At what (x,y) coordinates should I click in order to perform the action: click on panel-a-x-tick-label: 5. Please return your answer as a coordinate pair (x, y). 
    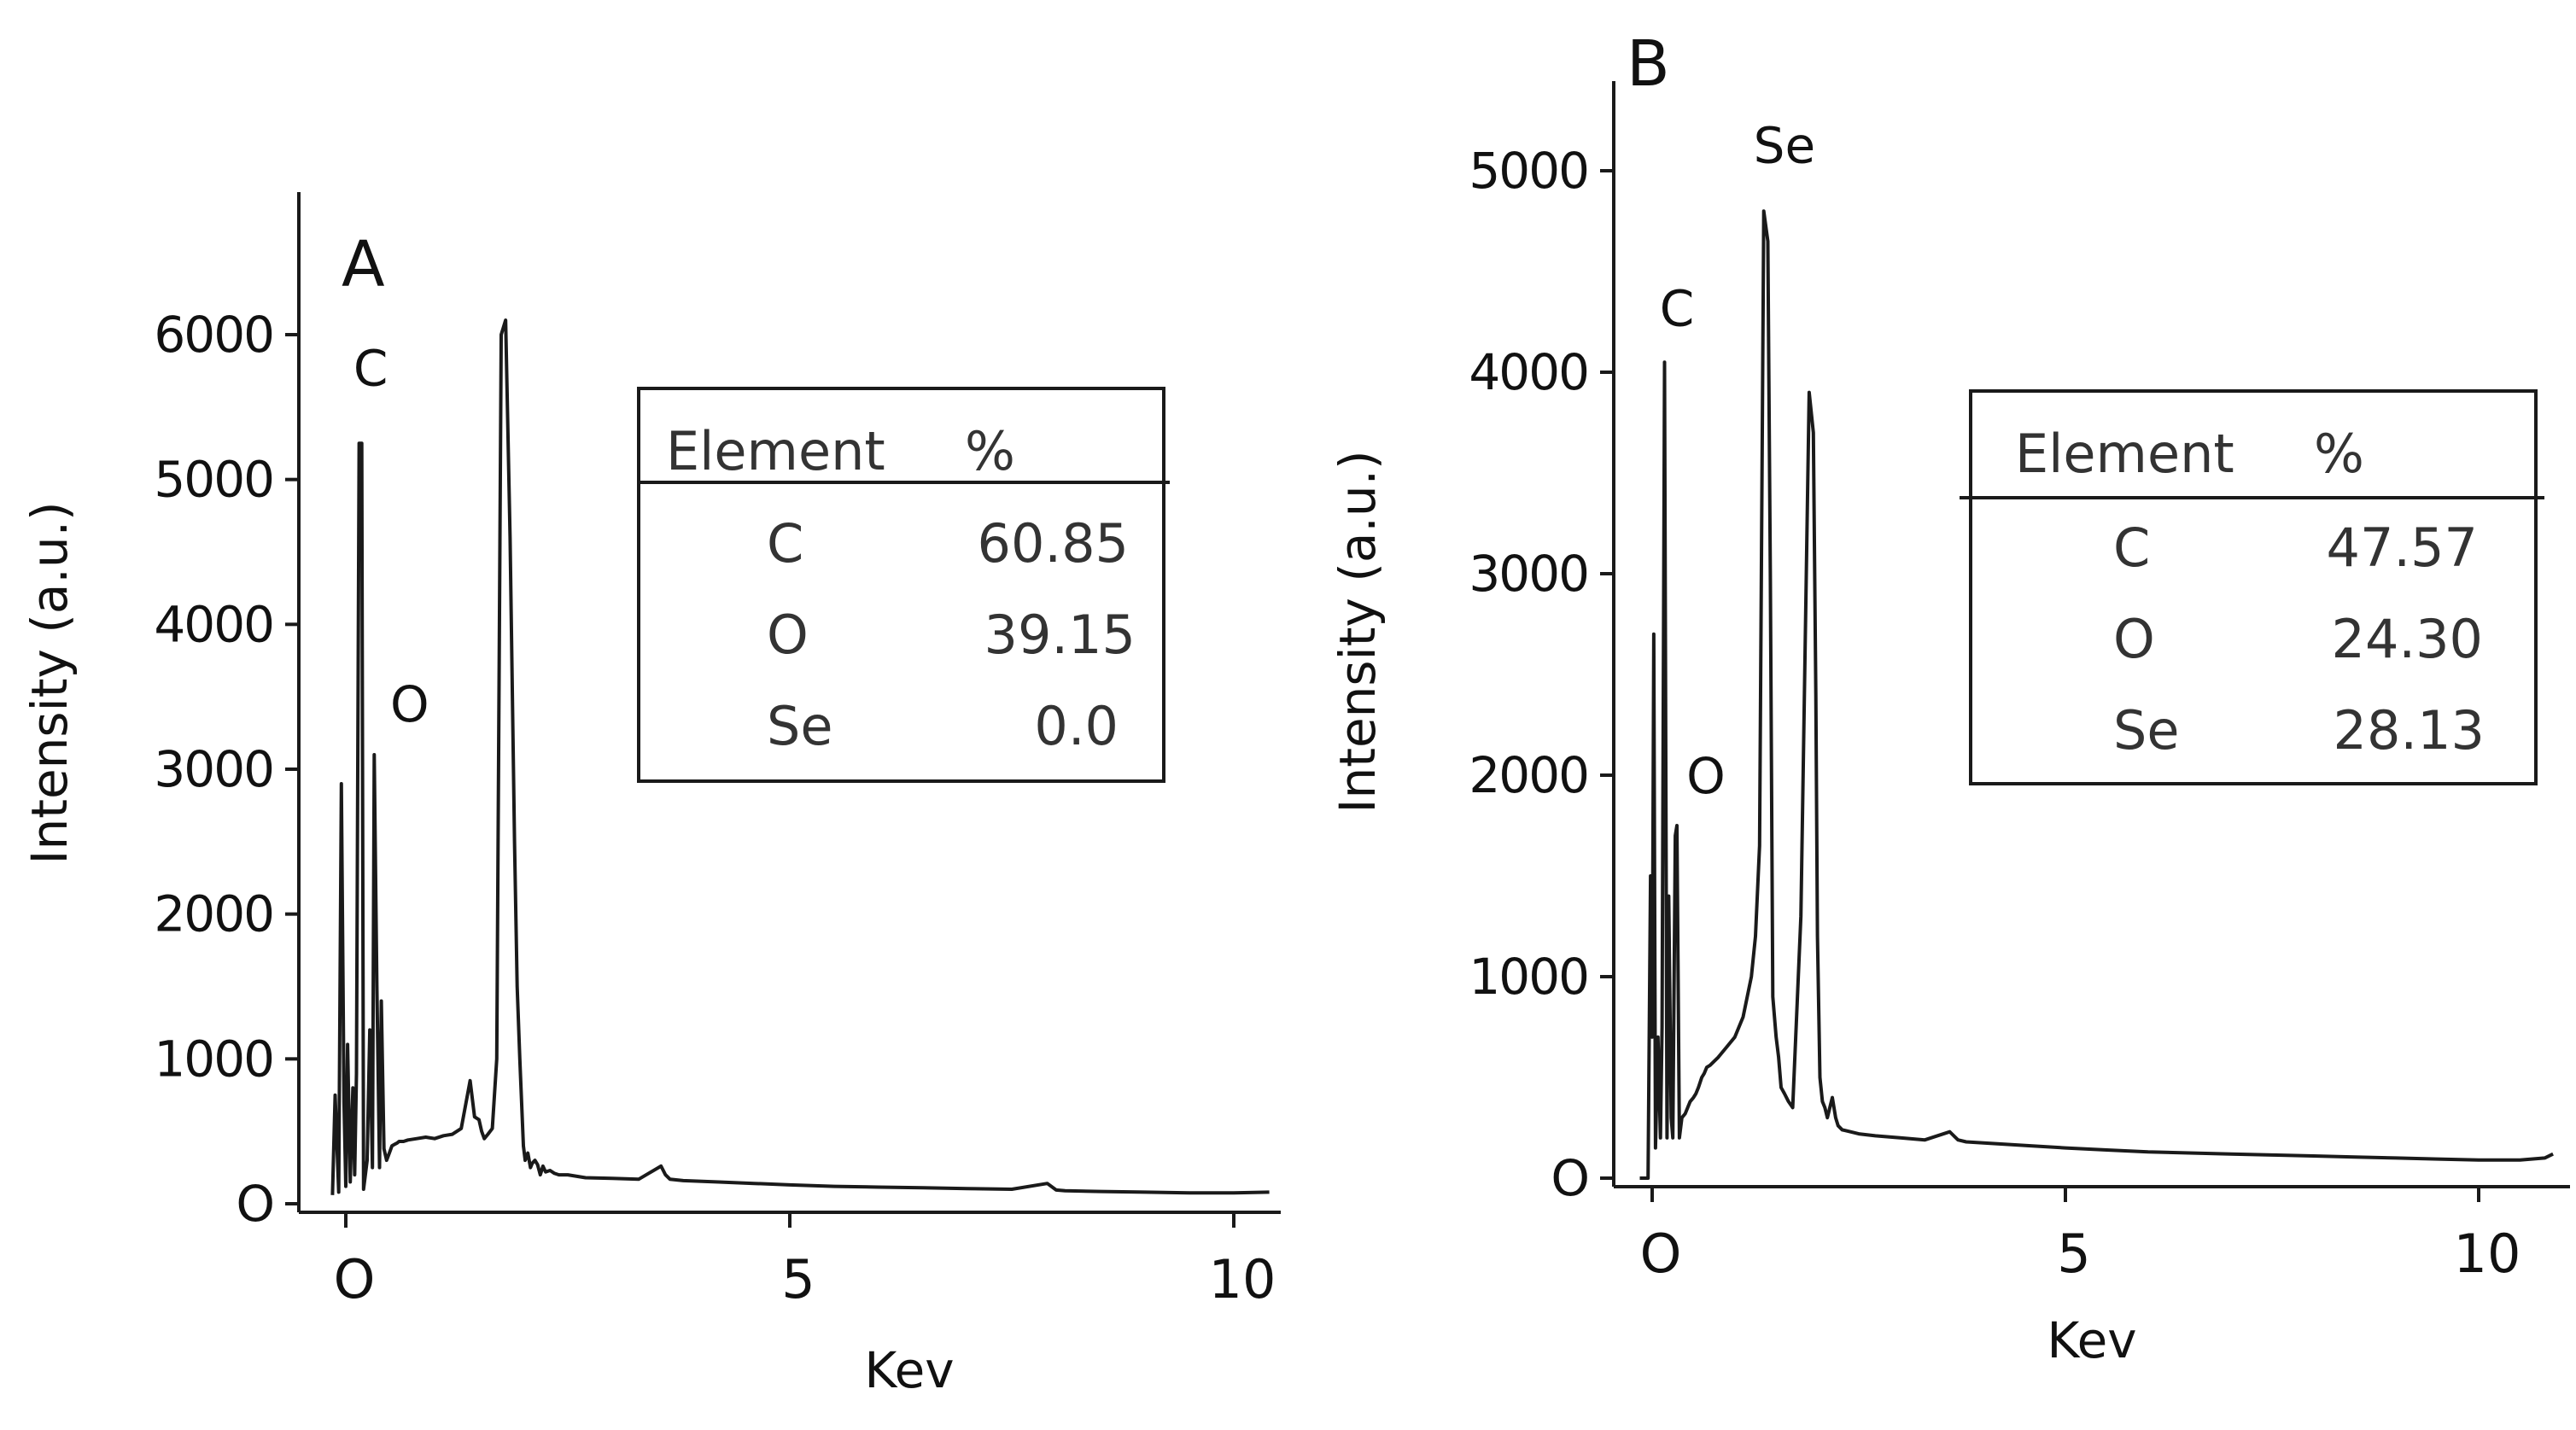
    Looking at the image, I should click on (798, 1279).